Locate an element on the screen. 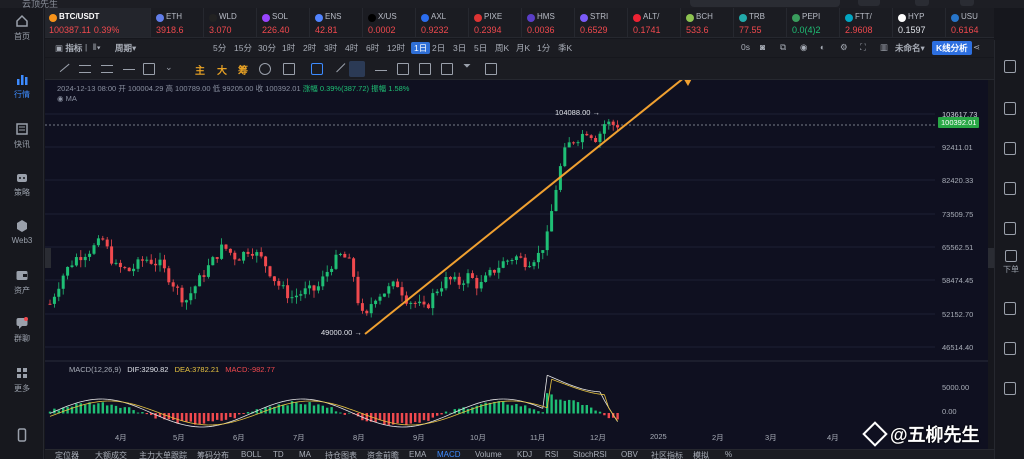 This screenshot has height=459, width=1024. notes-icon is located at coordinates (1010, 388).